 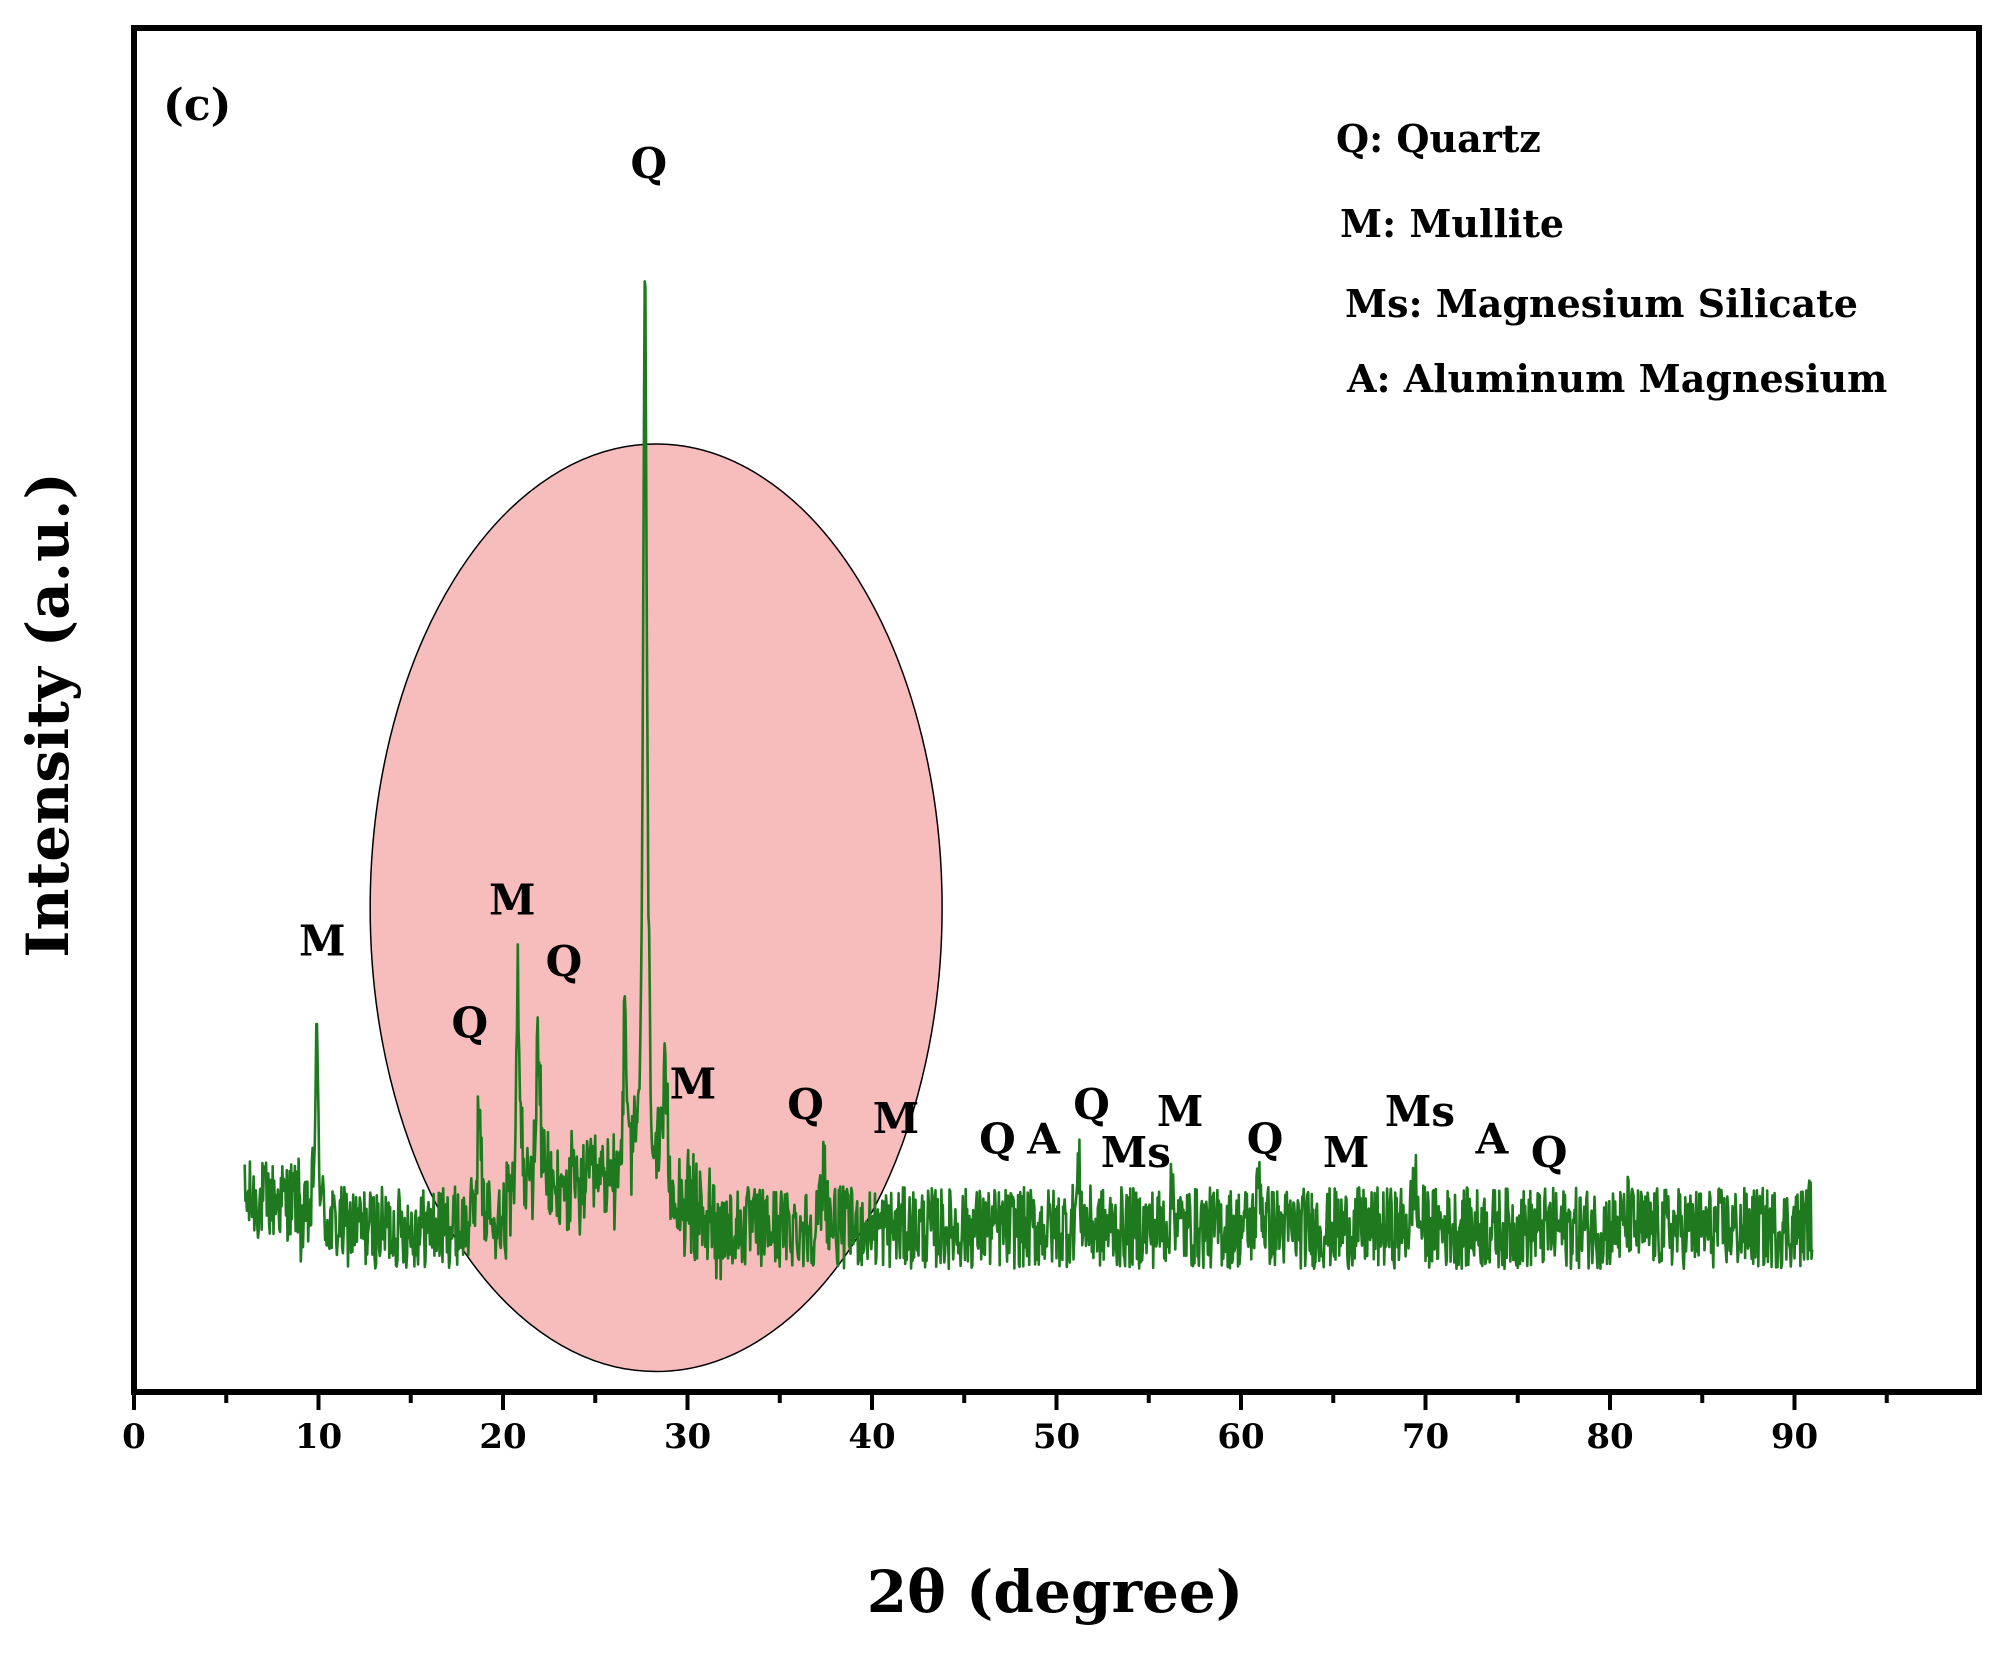 What do you see at coordinates (970, 1437) in the screenshot?
I see `x-axis-tick-labels: 0 10 20 30 40 50 60 70 80 90` at bounding box center [970, 1437].